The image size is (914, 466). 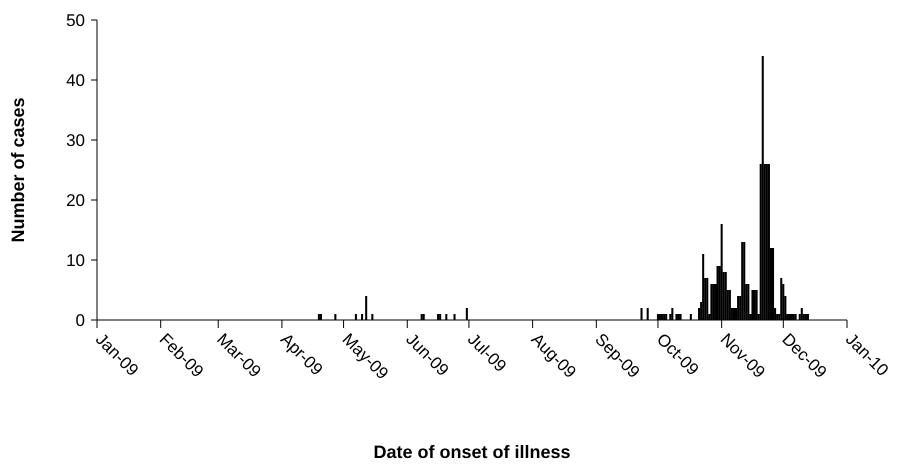 What do you see at coordinates (472, 452) in the screenshot?
I see `x-axis-title: Date of onset of illness` at bounding box center [472, 452].